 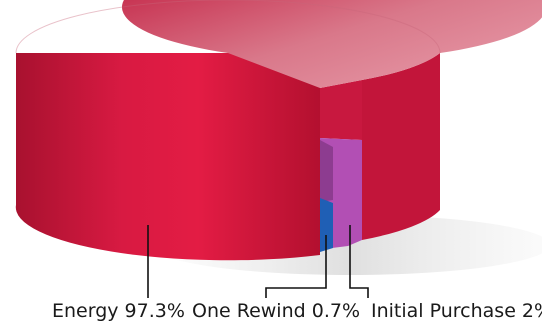 I want to click on leader-line-purchase, so click(x=359, y=261).